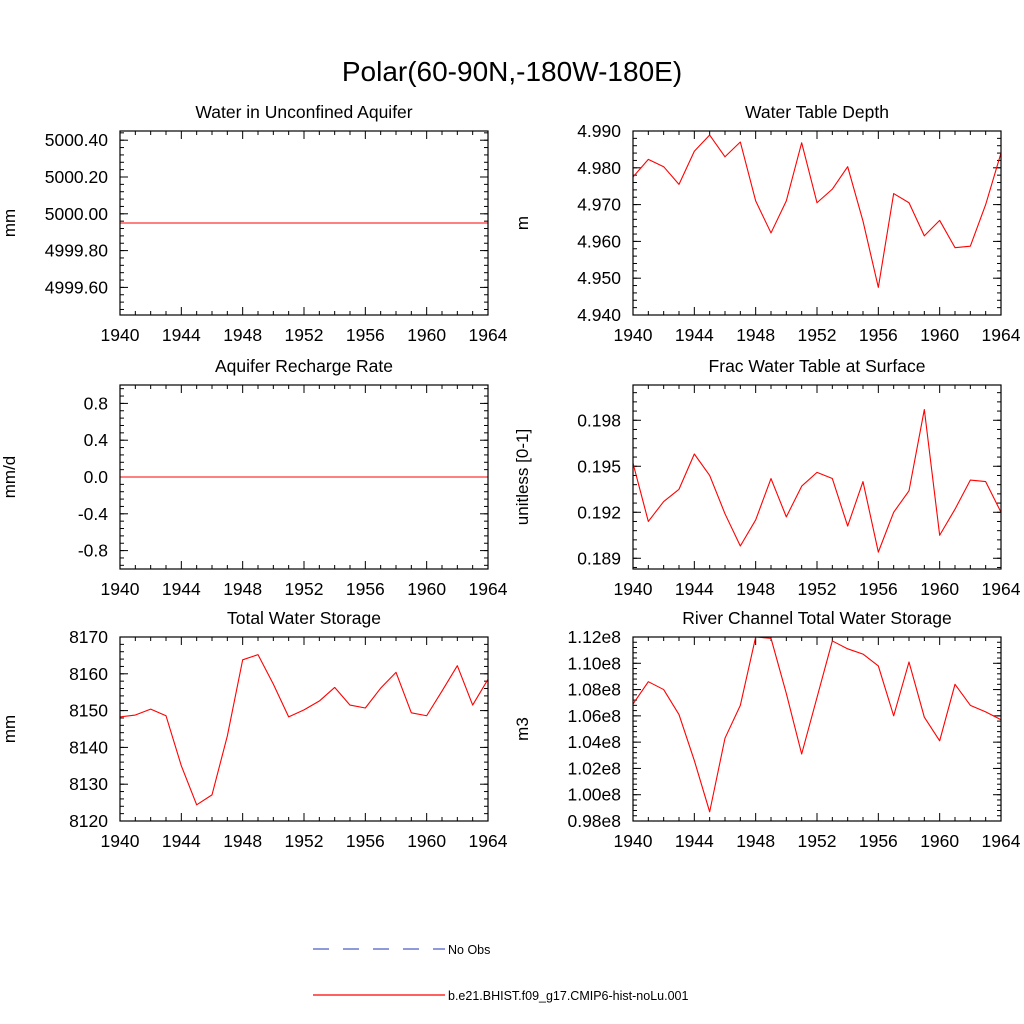  I want to click on y-tick-label: 8140, so click(88, 747).